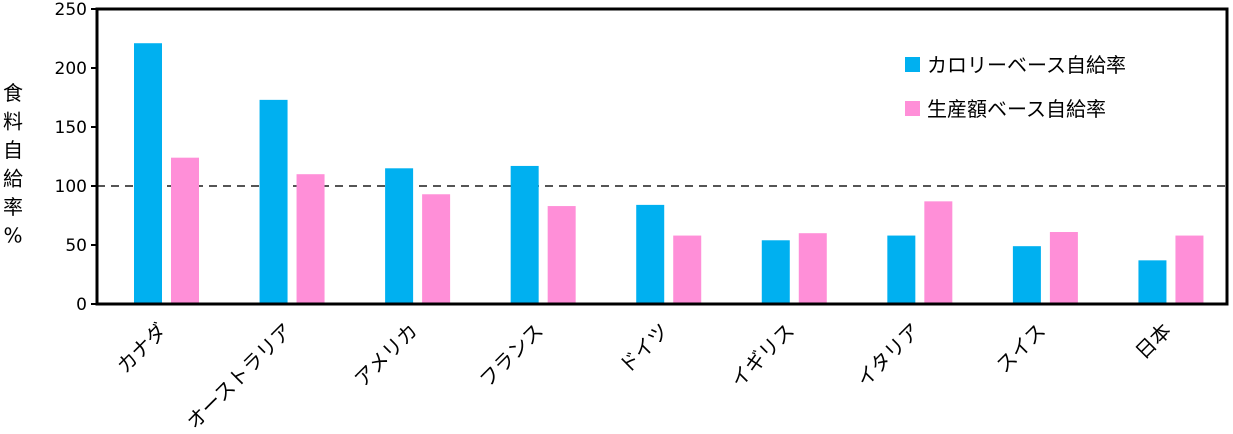 The height and width of the screenshot is (434, 1233). I want to click on y-tick-label: 150, so click(71, 128).